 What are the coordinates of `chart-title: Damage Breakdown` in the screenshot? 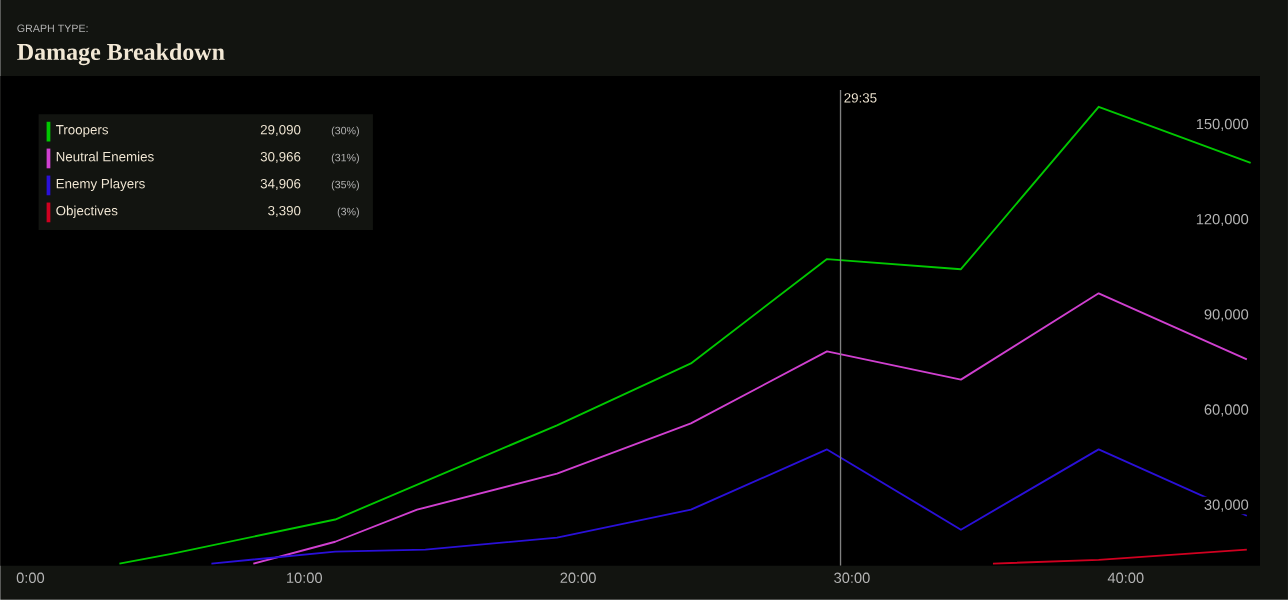 It's located at (121, 54).